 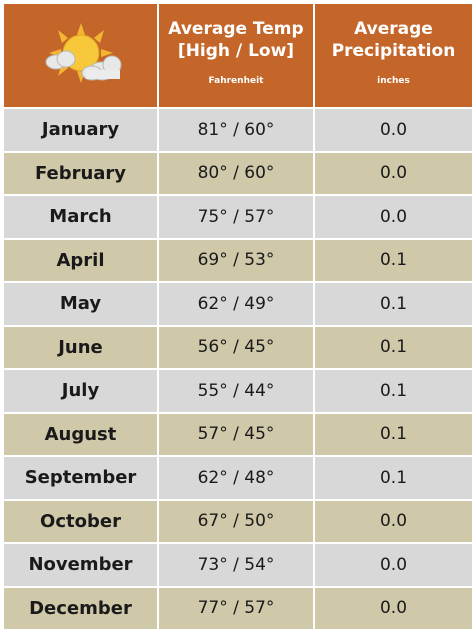 I want to click on month-cell: September, so click(x=81, y=478).